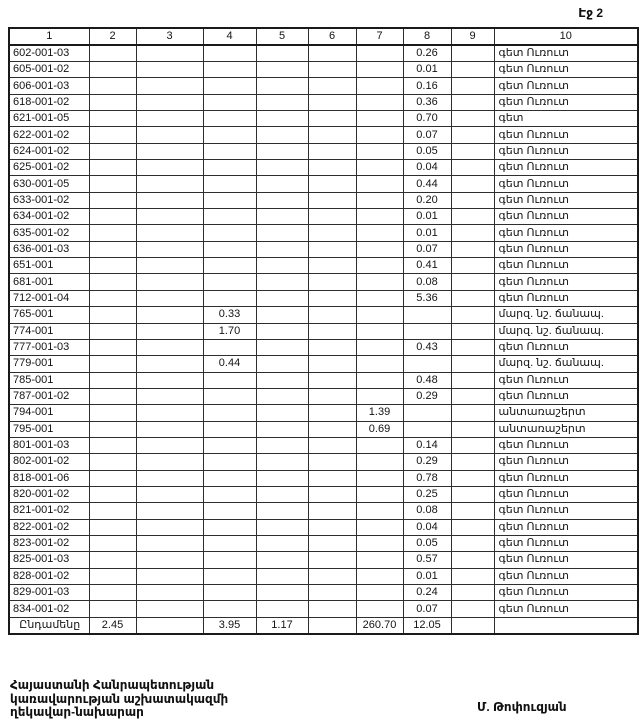  I want to click on table-row: 622-001-02 0.07 գետ Ուռուտ, so click(323, 135).